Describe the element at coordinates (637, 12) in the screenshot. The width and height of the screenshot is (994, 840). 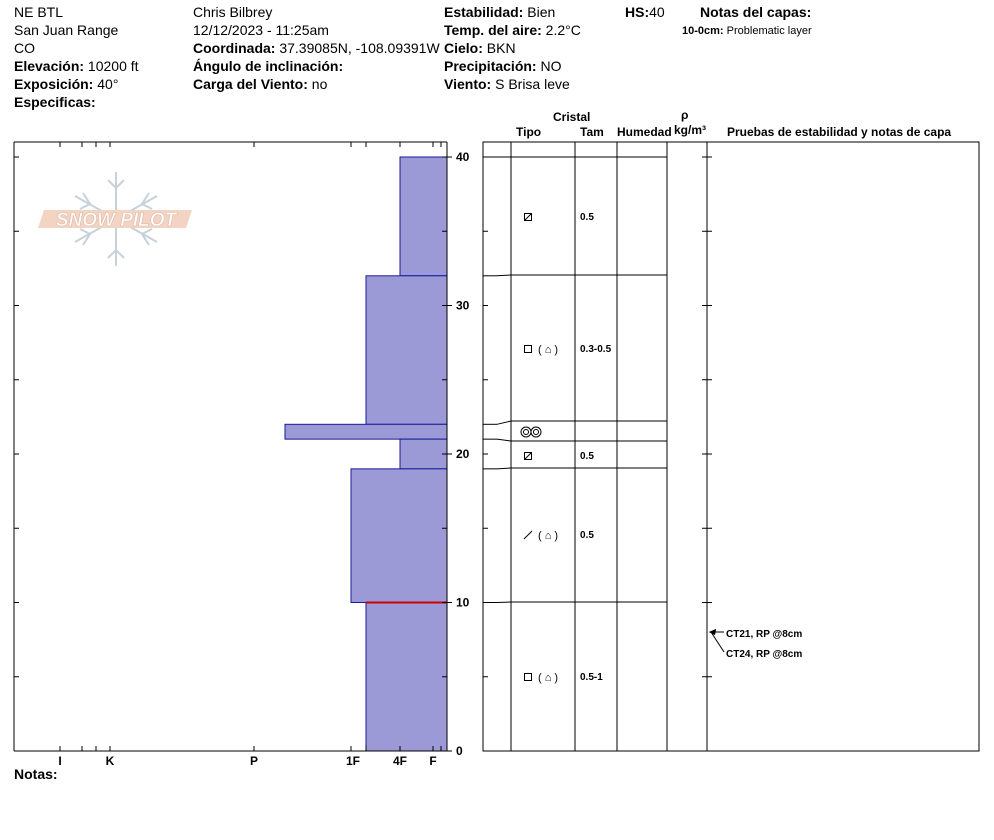
I see `hs-label: HS:` at that location.